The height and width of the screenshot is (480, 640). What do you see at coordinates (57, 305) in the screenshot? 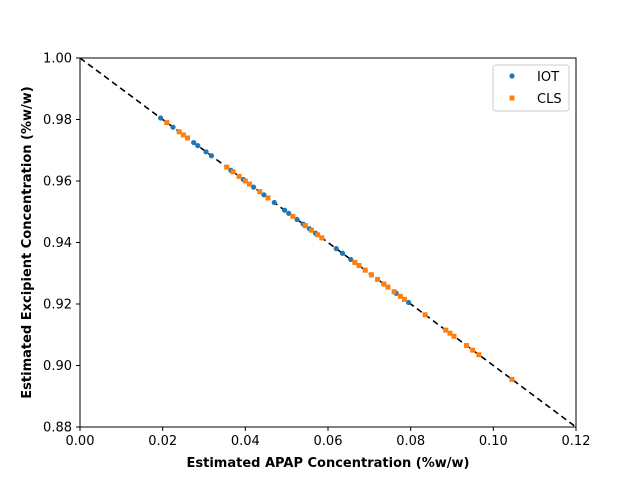
I see `y-tick-label: 0.92` at bounding box center [57, 305].